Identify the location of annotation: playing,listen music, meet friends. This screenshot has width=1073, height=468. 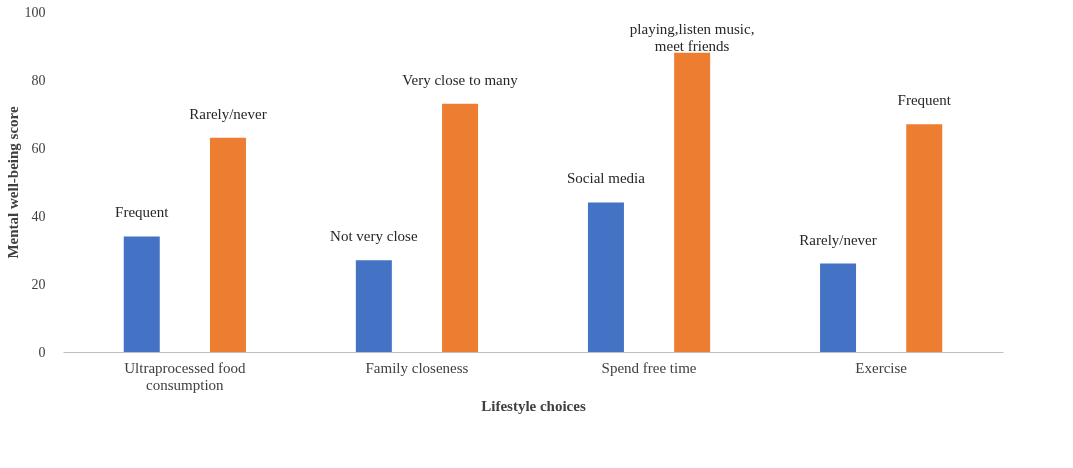
(692, 37).